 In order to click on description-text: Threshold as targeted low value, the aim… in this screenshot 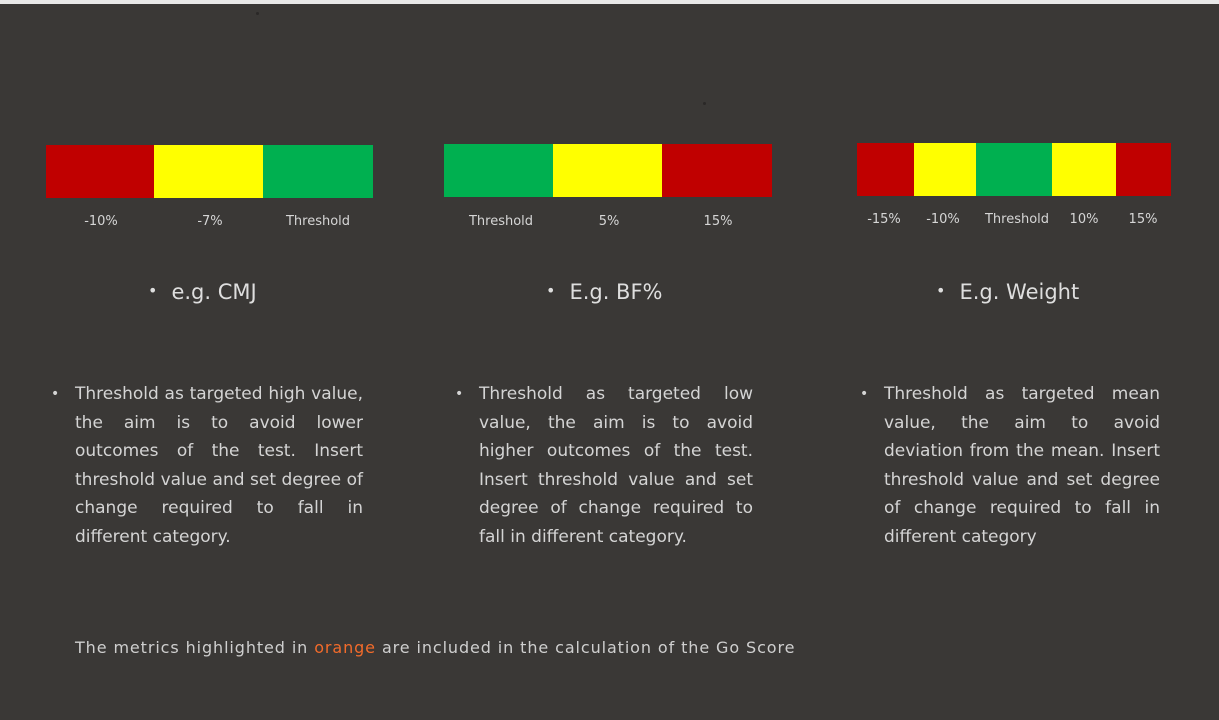, I will do `click(616, 465)`.